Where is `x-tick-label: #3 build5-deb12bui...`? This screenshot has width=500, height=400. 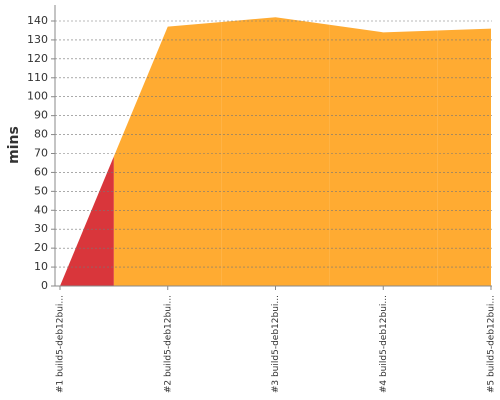
x-tick-label: #3 build5-deb12bui... is located at coordinates (276, 344).